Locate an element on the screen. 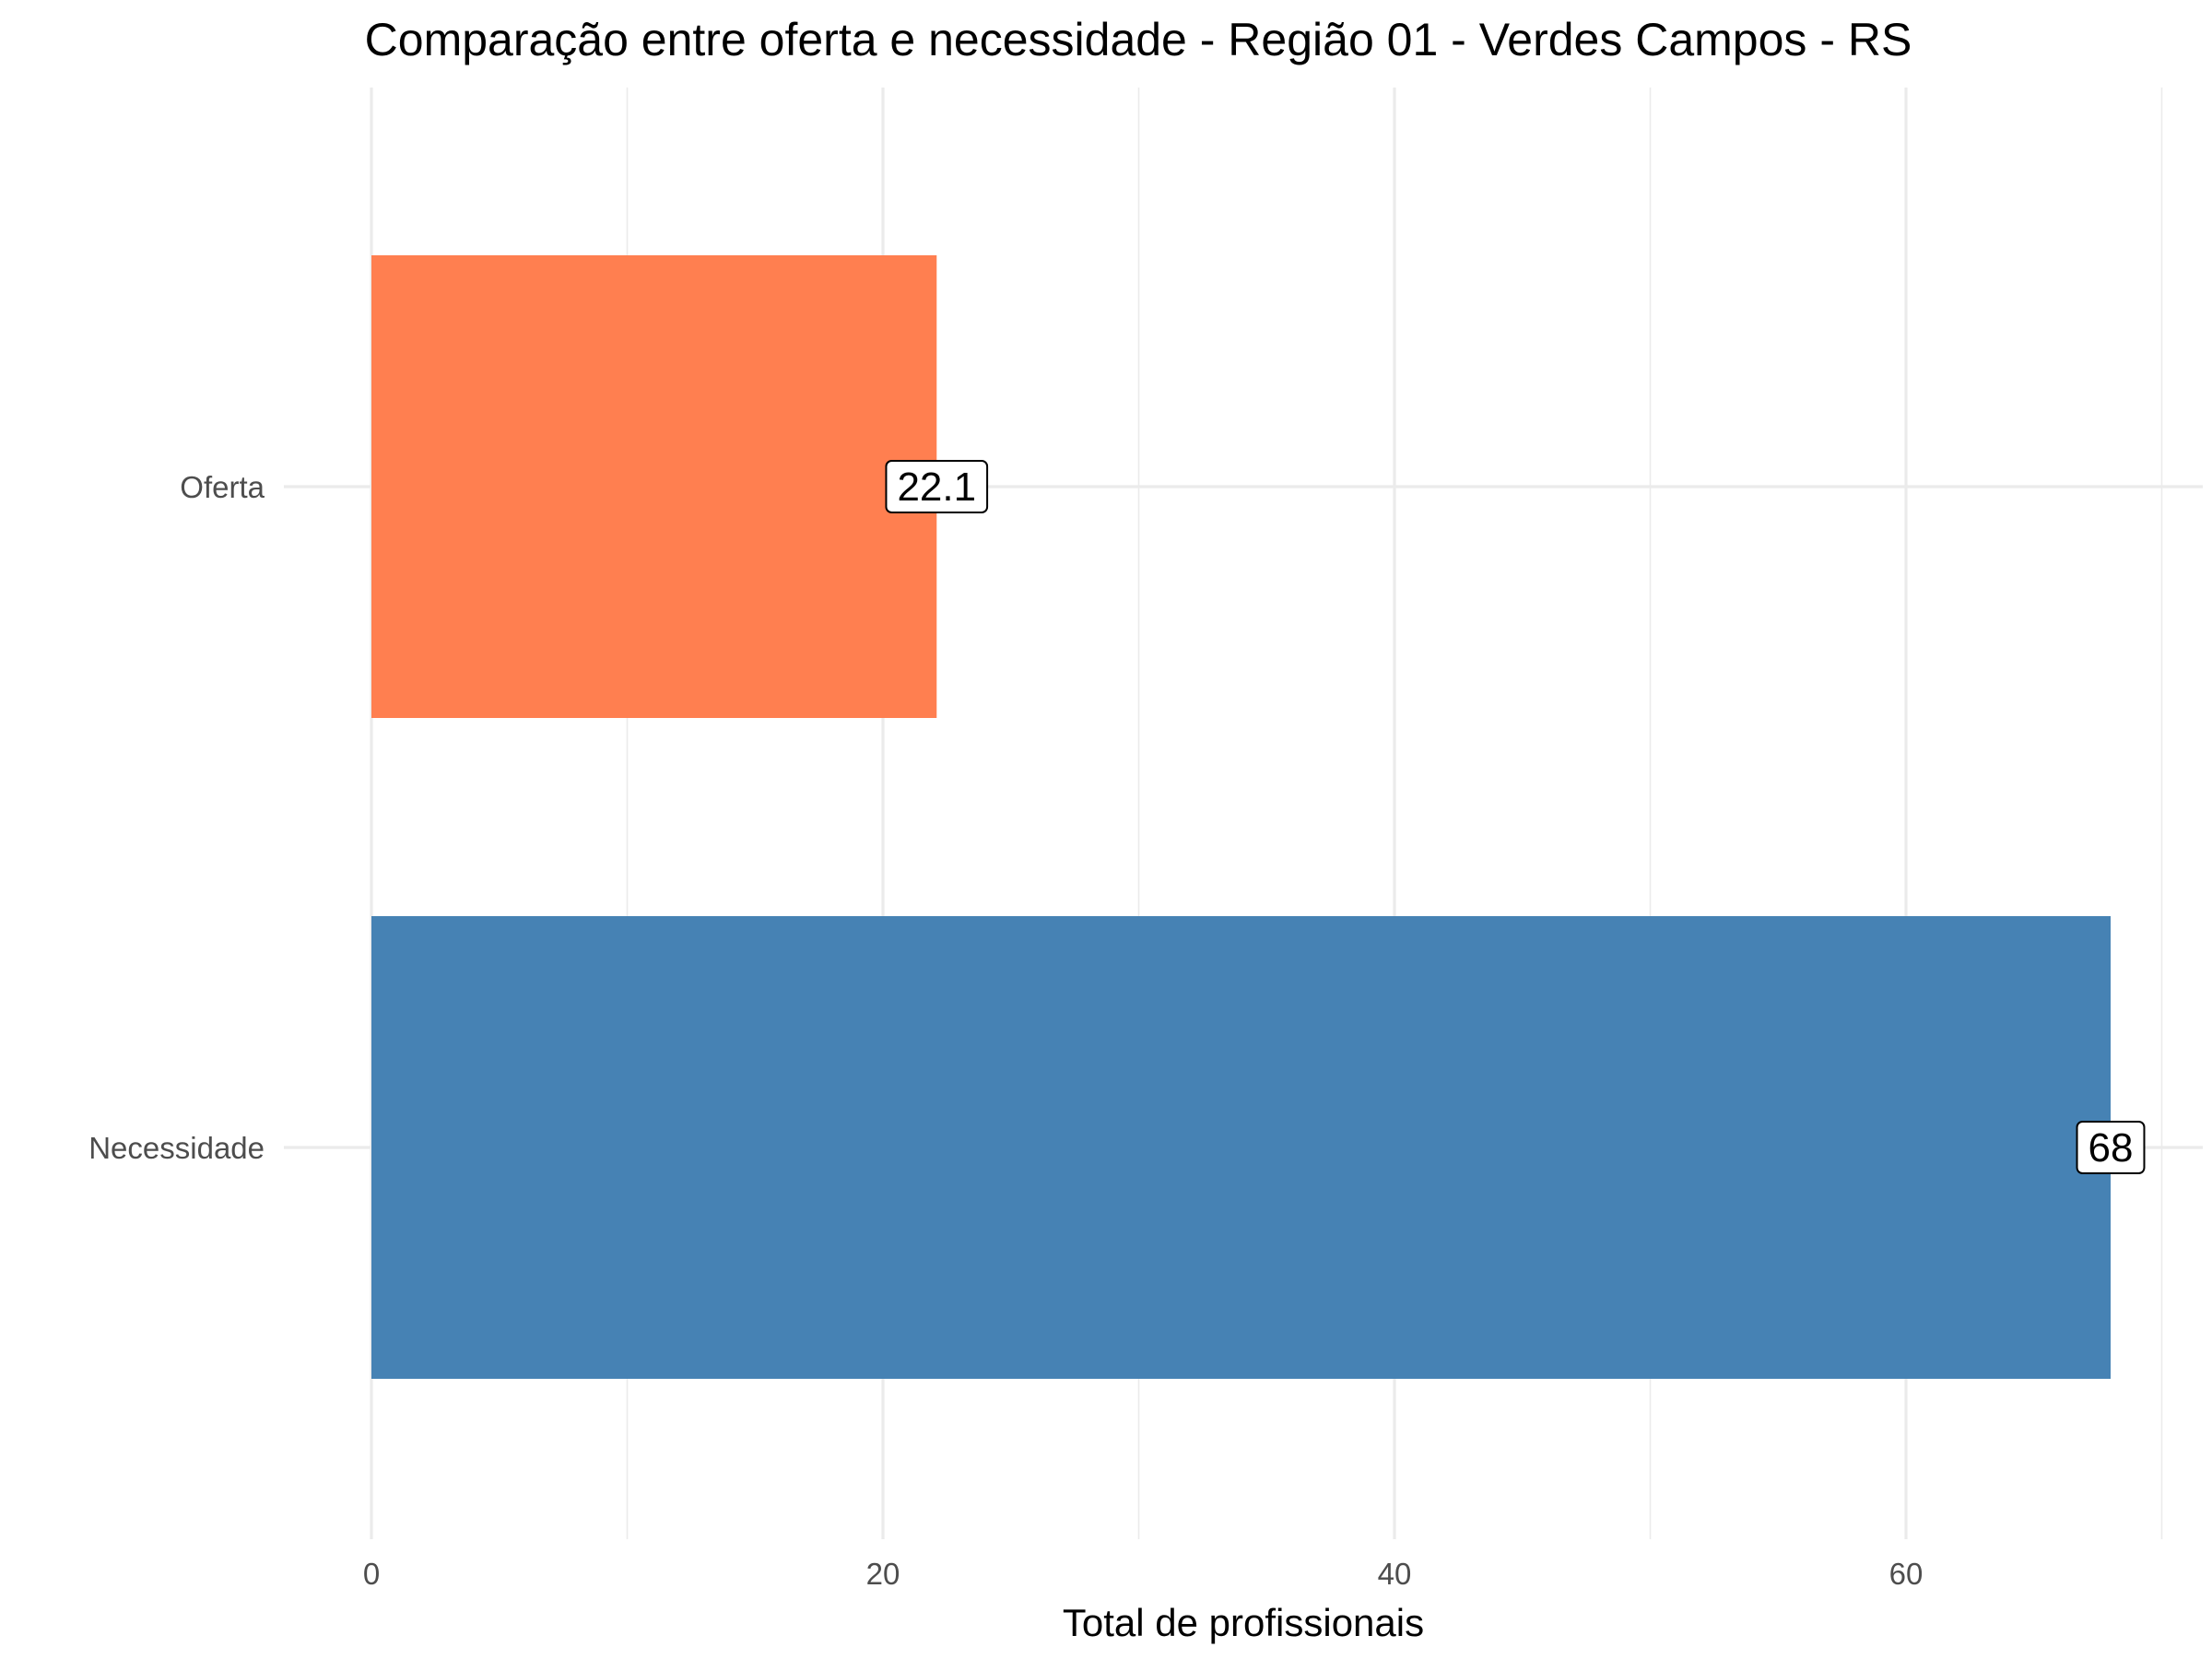 Image resolution: width=2212 pixels, height=1659 pixels. x-tick-label: 0 is located at coordinates (371, 1574).